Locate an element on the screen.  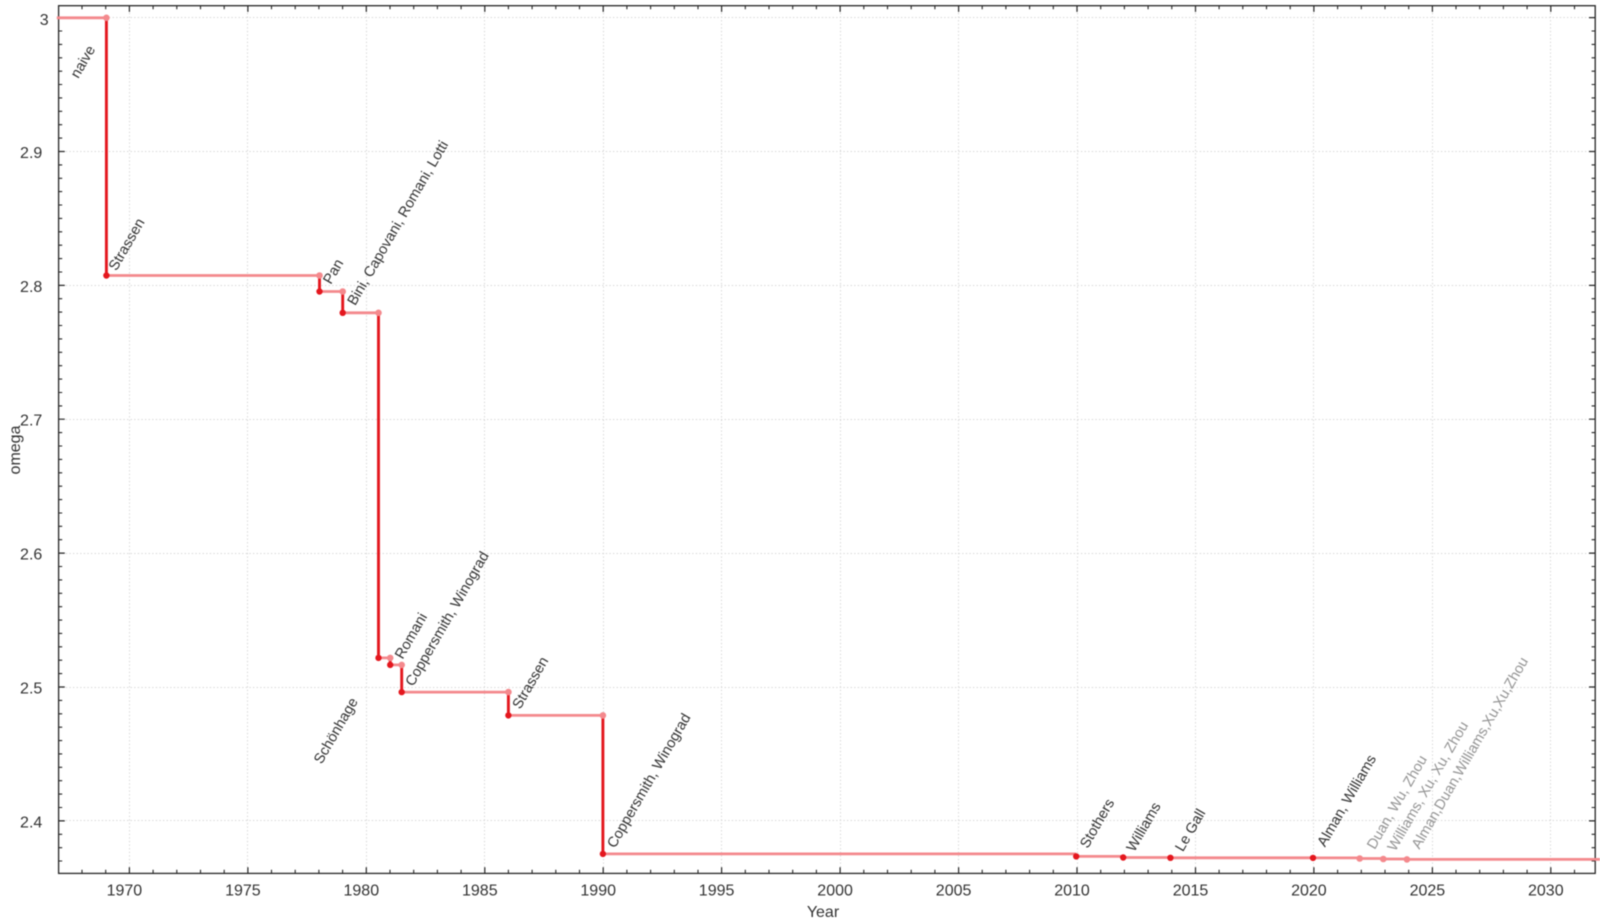
svg-text: Year is located at coordinates (823, 912).